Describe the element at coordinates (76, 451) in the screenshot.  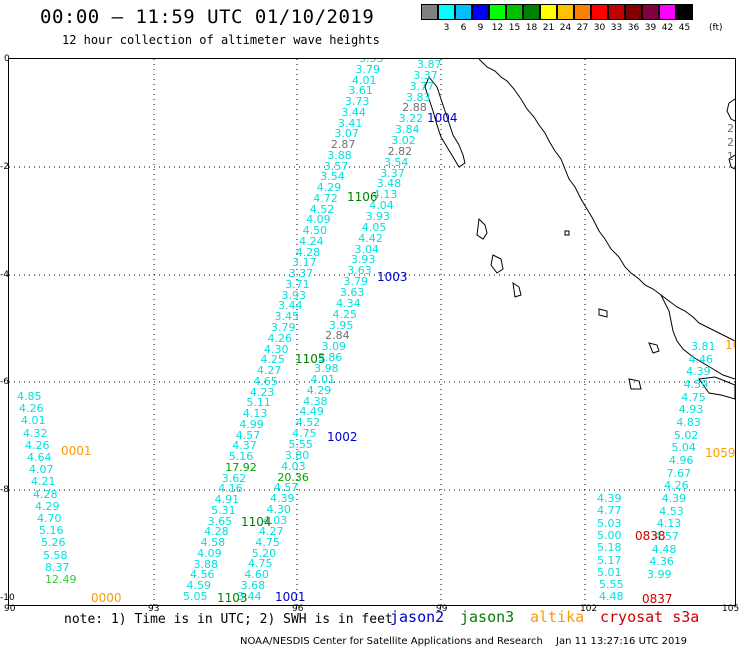
I see `pass-id-label: 0001` at that location.